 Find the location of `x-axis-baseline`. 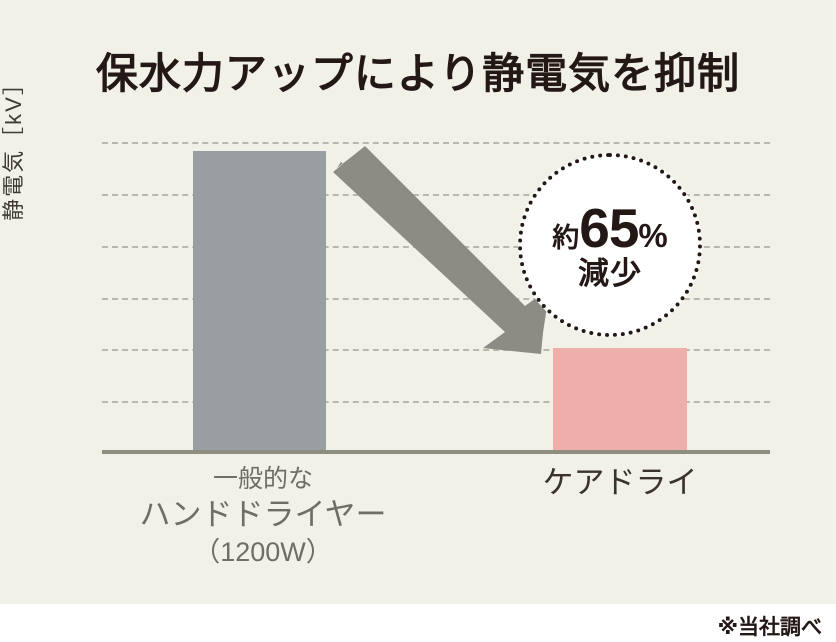

x-axis-baseline is located at coordinates (436, 452).